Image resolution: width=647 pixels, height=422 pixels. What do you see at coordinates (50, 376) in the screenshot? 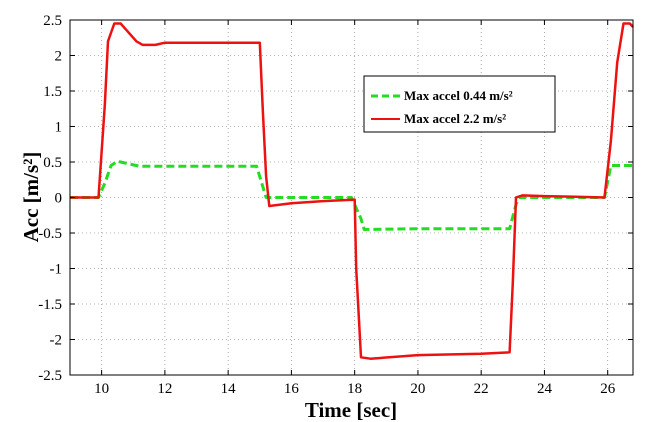
I see `y-tick-label: -2.5` at bounding box center [50, 376].